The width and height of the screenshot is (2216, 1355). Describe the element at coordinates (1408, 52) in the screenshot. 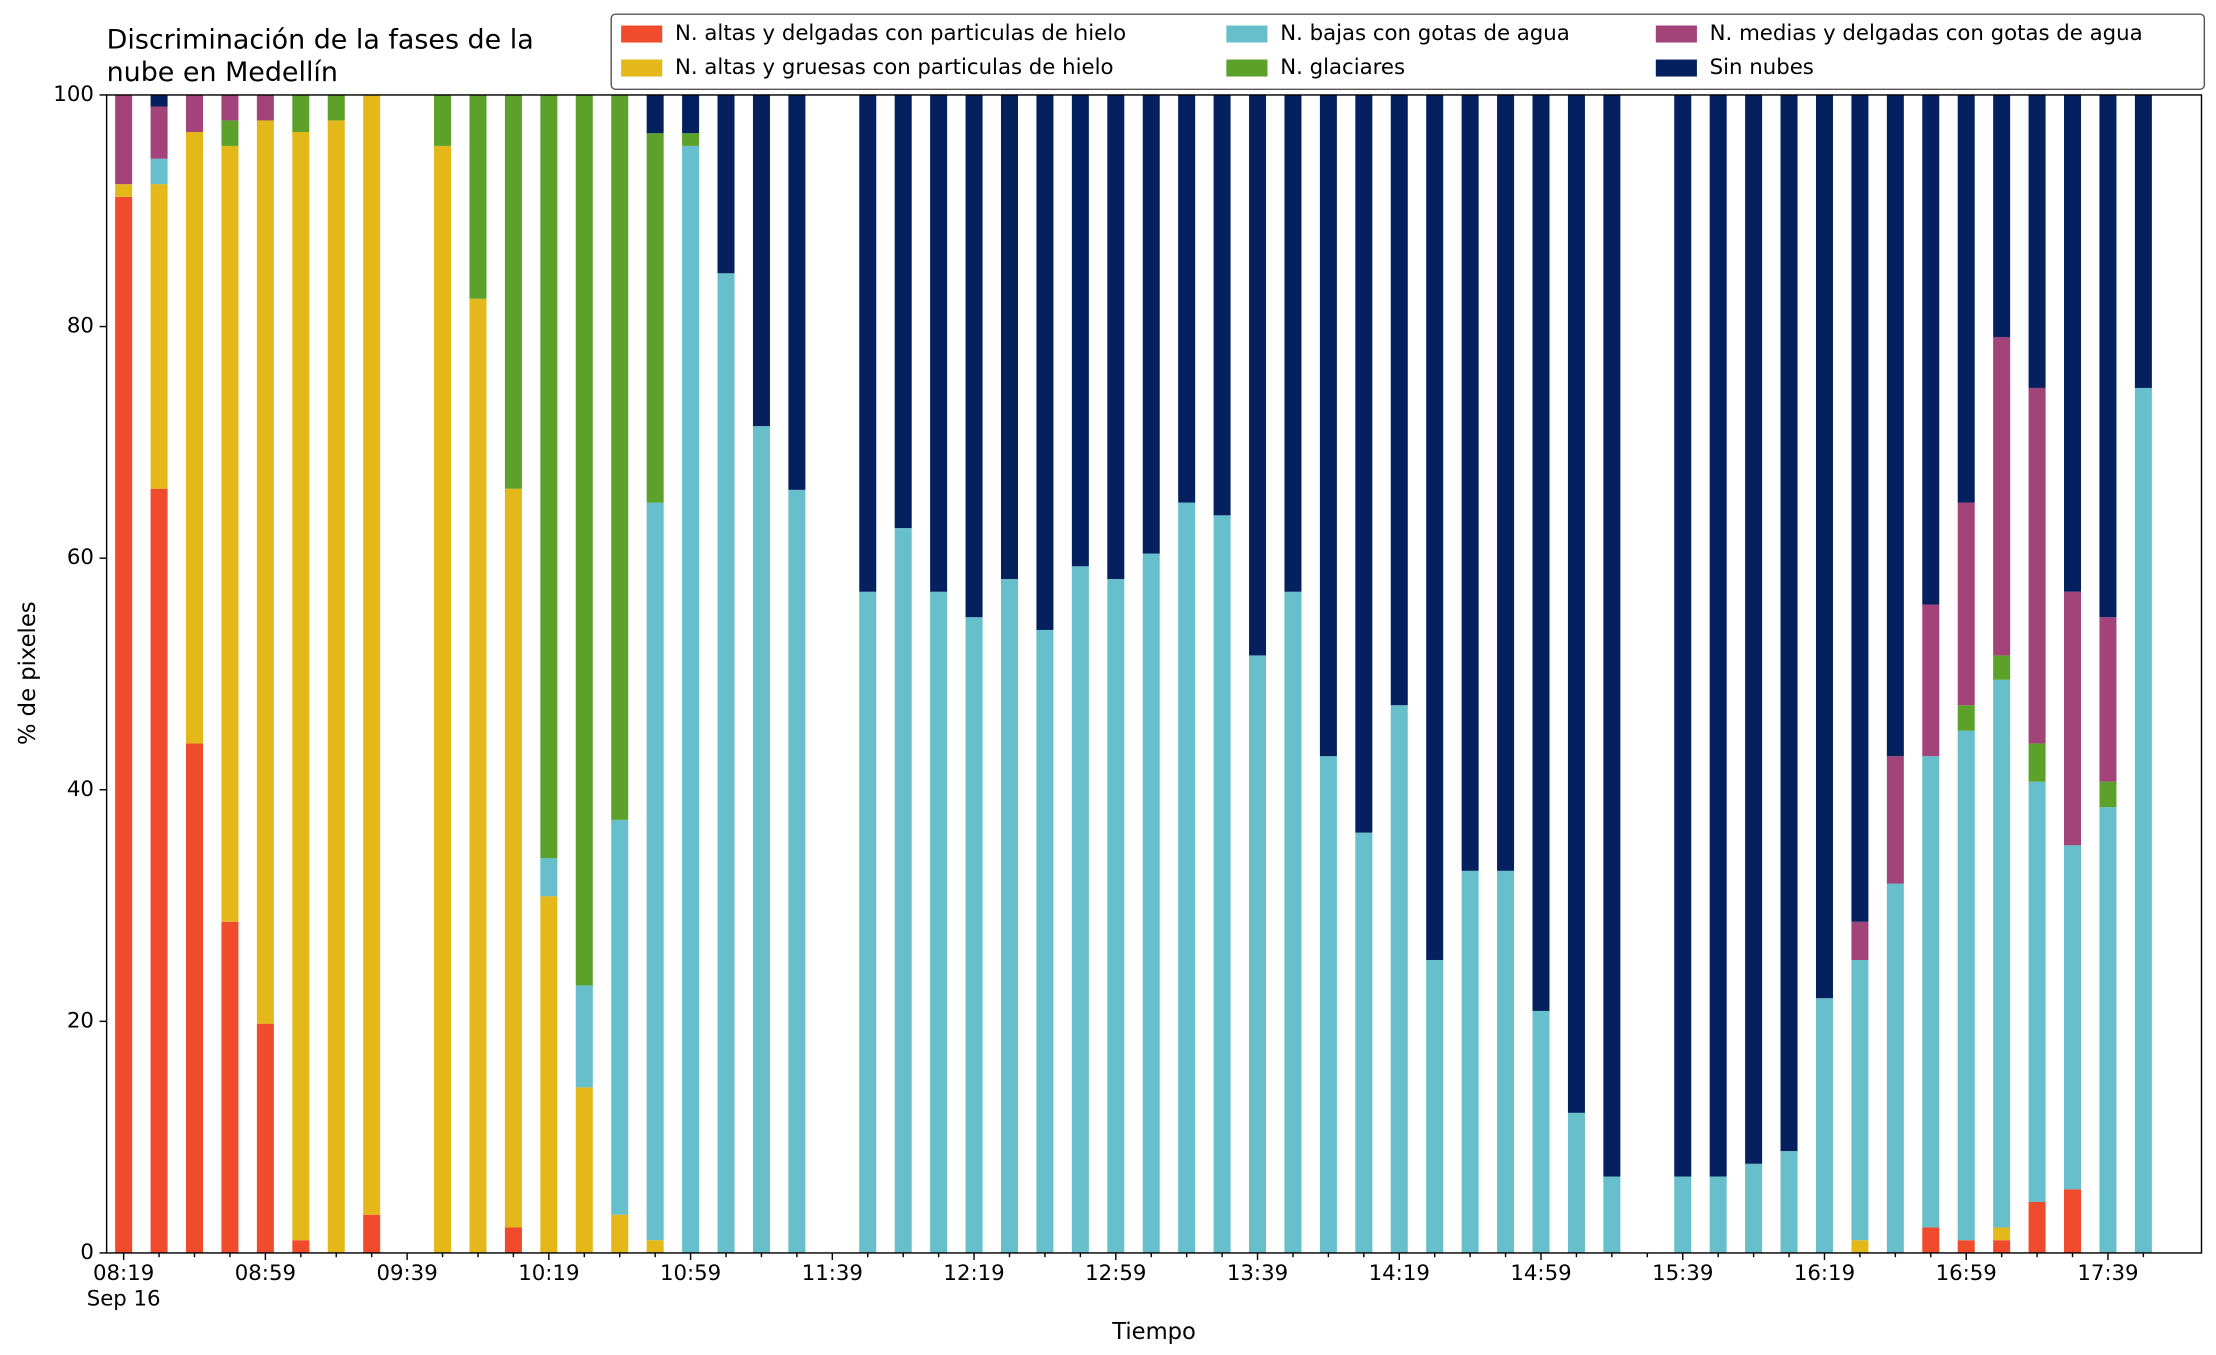

I see `legend-box` at that location.